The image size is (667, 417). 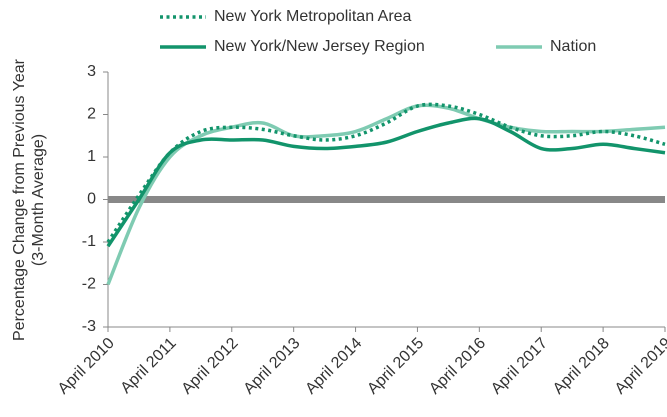 I want to click on x-tick-label: April 2013, so click(x=272, y=366).